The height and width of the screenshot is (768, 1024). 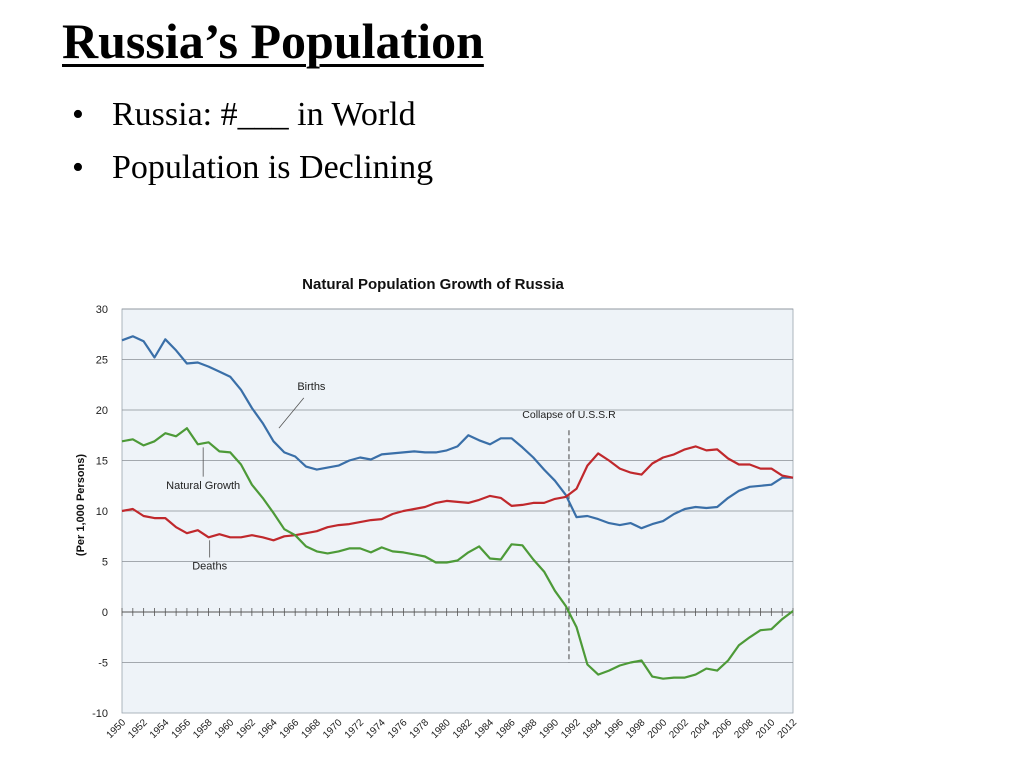 I want to click on x-tick-label: 1950, so click(x=117, y=729).